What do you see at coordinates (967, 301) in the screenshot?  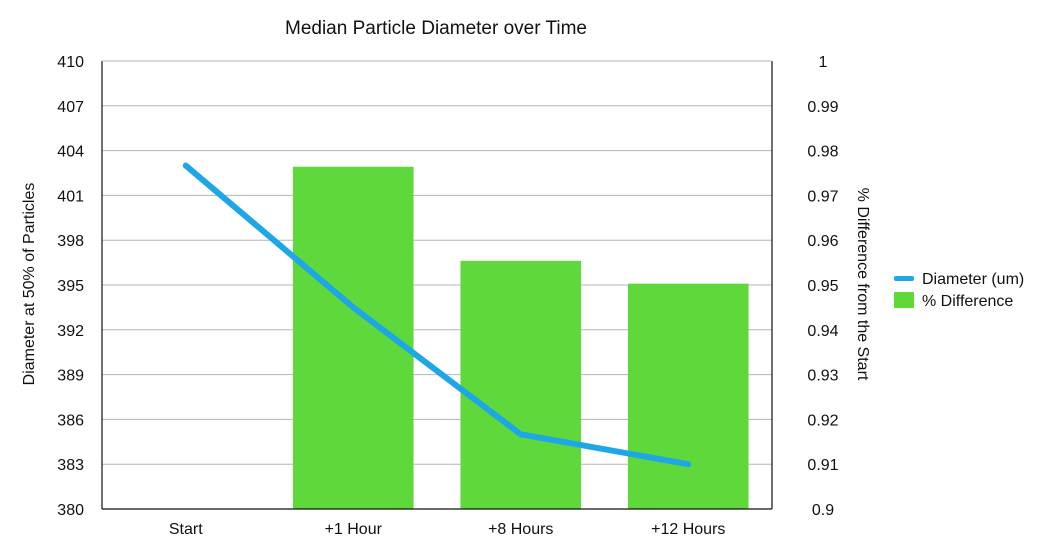 I see `legend-label-difference: % Difference` at bounding box center [967, 301].